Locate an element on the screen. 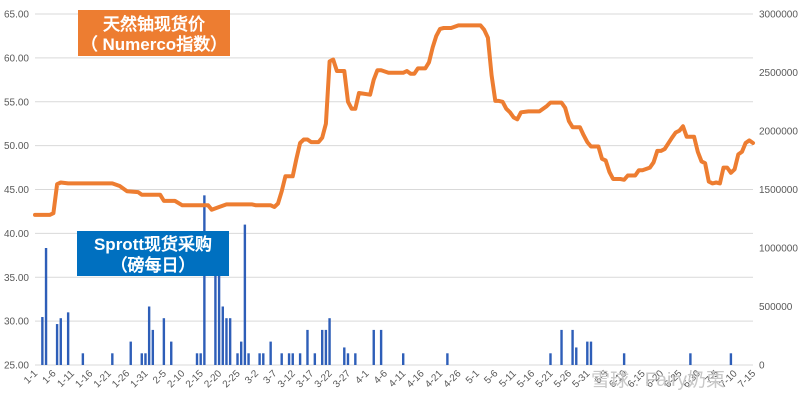 The height and width of the screenshot is (402, 800). watermark: 雪球 : Fairy奶栗 is located at coordinates (658, 380).